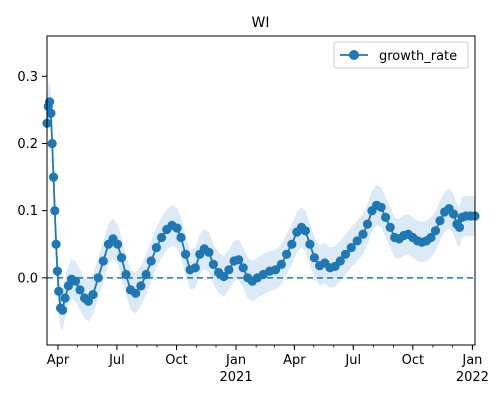  I want to click on y-tick-label: 0.3, so click(27, 77).